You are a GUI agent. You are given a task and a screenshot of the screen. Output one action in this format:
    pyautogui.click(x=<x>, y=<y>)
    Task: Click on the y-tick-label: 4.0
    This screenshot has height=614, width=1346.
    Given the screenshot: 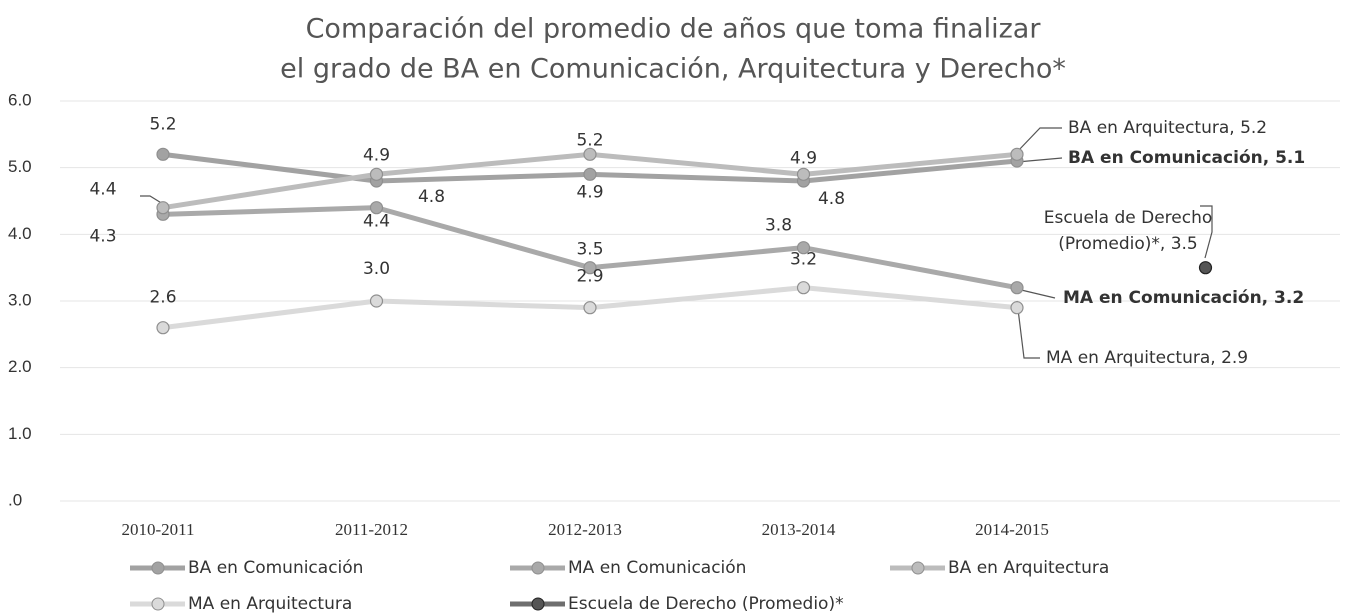 What is the action you would take?
    pyautogui.click(x=20, y=233)
    